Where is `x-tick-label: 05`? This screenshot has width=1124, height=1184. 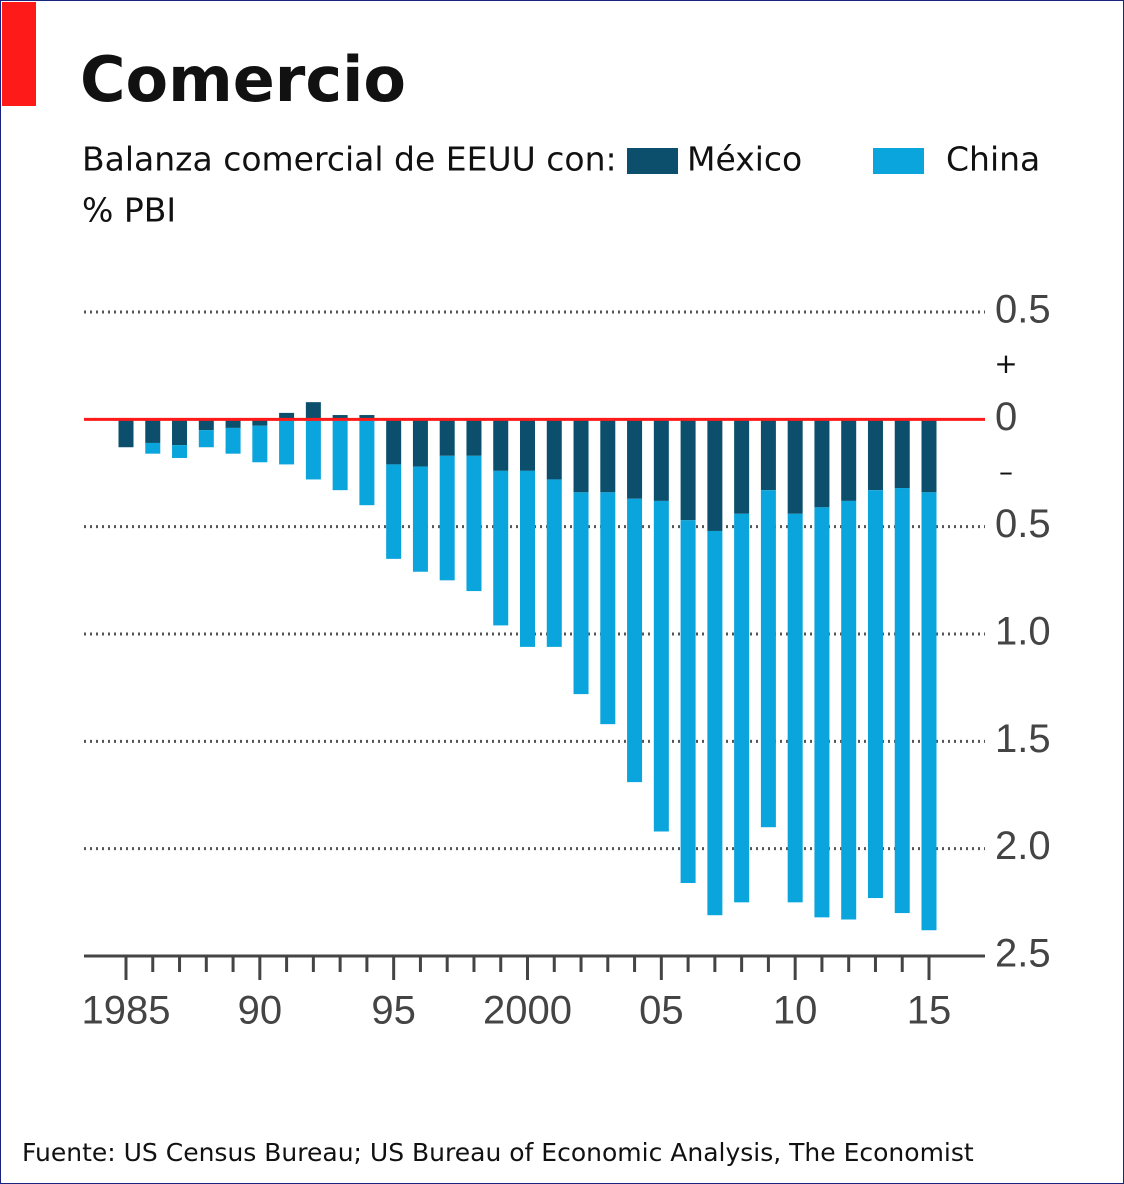
x-tick-label: 05 is located at coordinates (661, 1011).